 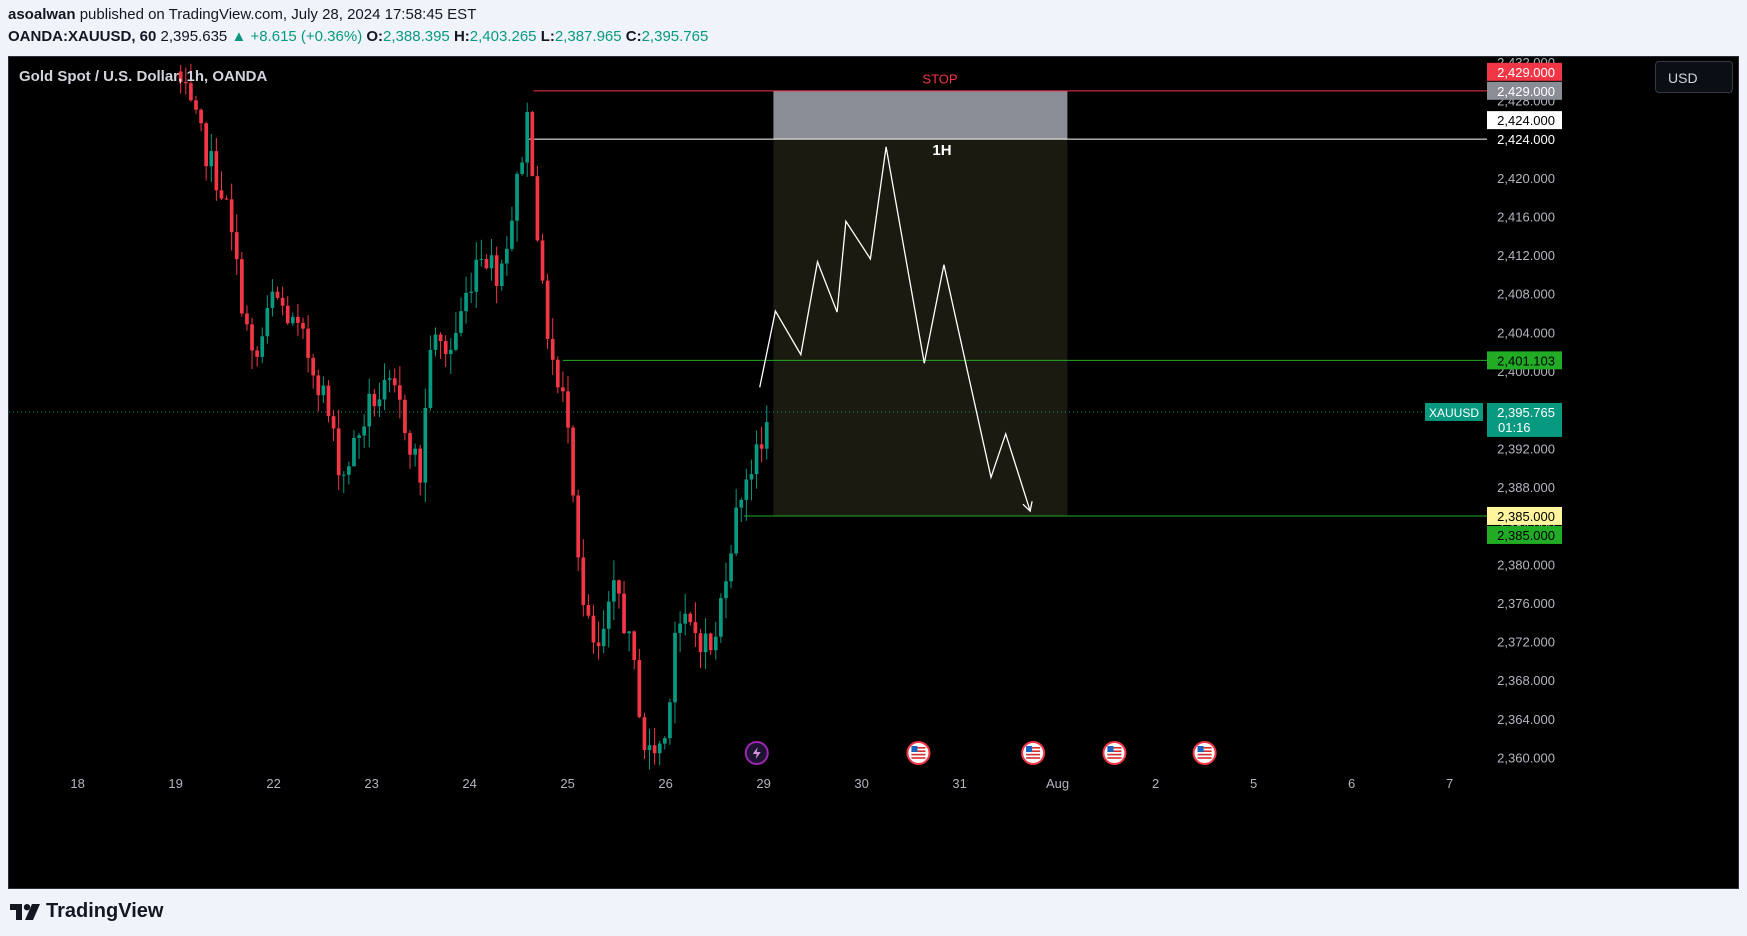 I want to click on close-value: 2,395.765, so click(x=675, y=36).